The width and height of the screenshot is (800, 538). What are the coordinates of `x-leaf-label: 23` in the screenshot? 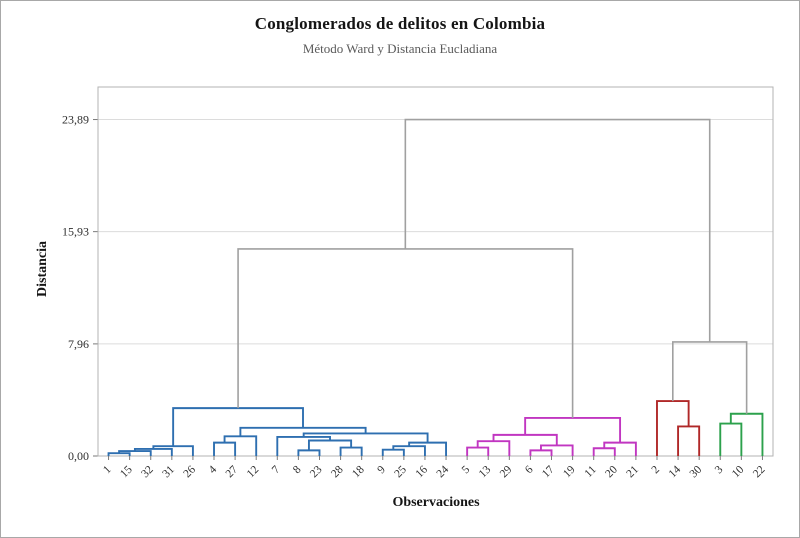 It's located at (316, 471).